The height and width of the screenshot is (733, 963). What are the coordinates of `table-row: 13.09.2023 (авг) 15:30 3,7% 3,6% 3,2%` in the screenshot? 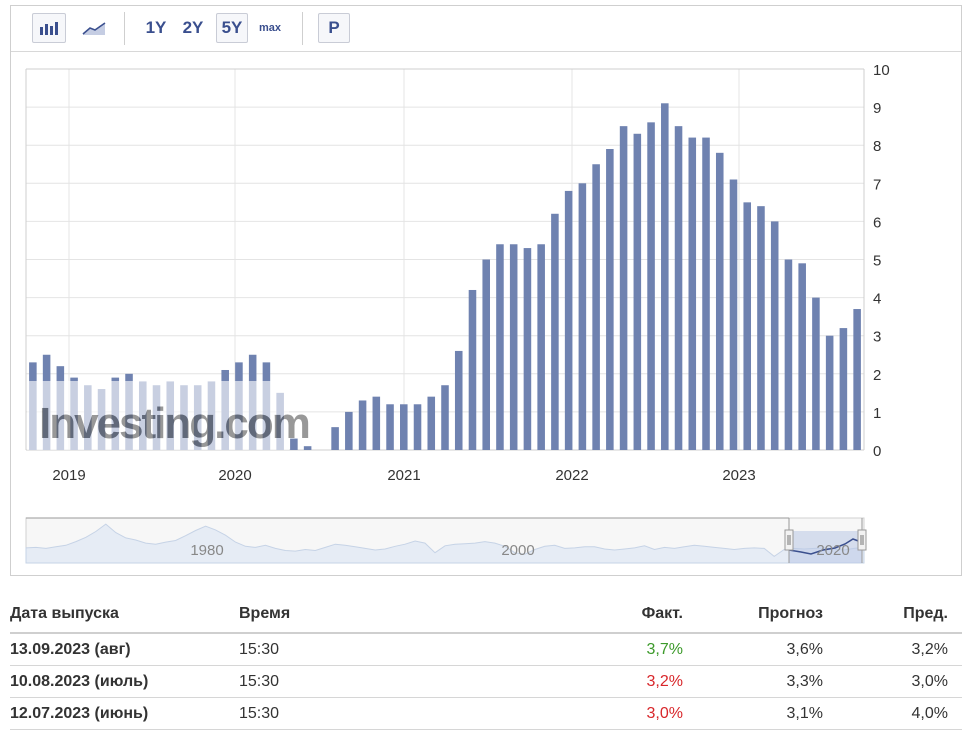 It's located at (486, 649).